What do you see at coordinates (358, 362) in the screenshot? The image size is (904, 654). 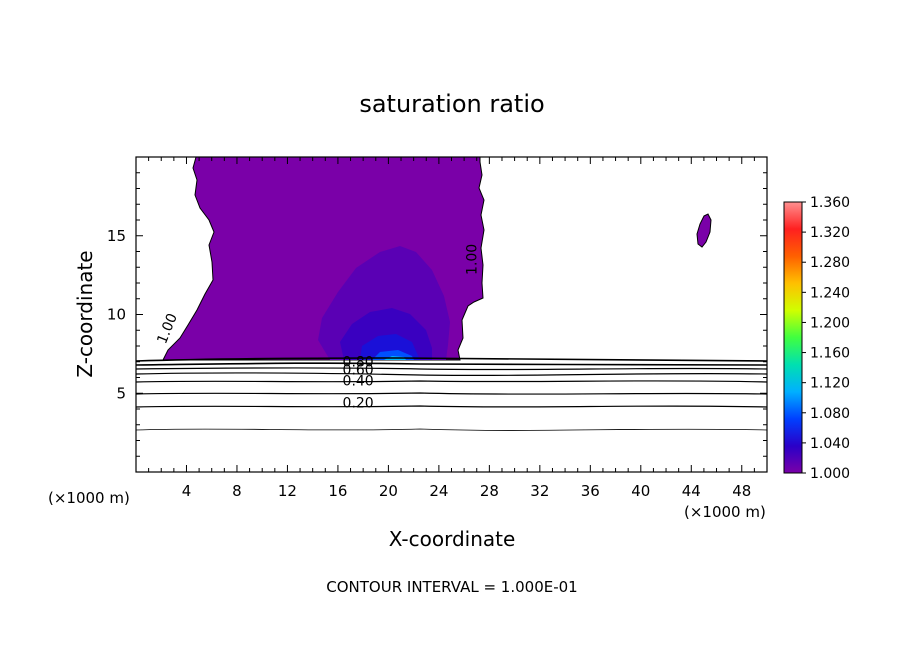 I see `contour-label: 0.80` at bounding box center [358, 362].